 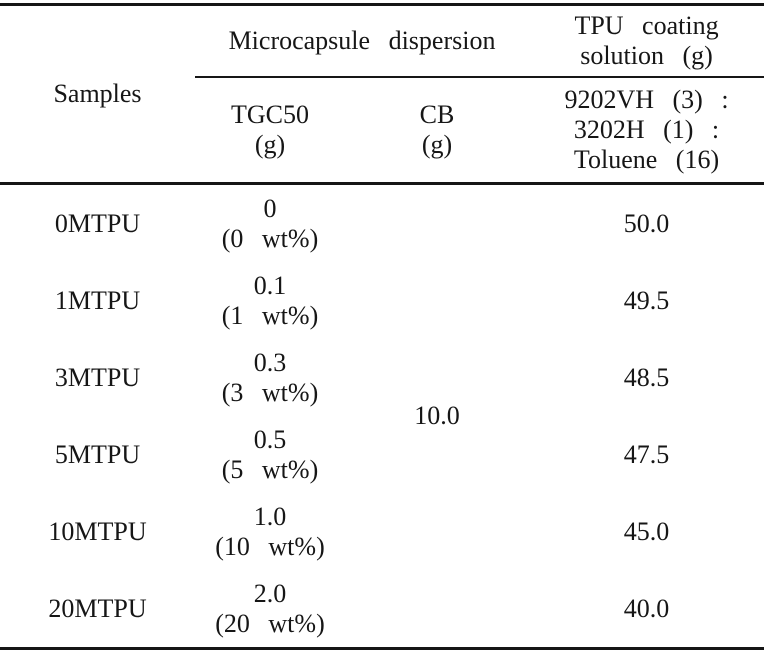 I want to click on microcapsule-dispersion-header: Microcapsule dispersion, so click(x=362, y=41).